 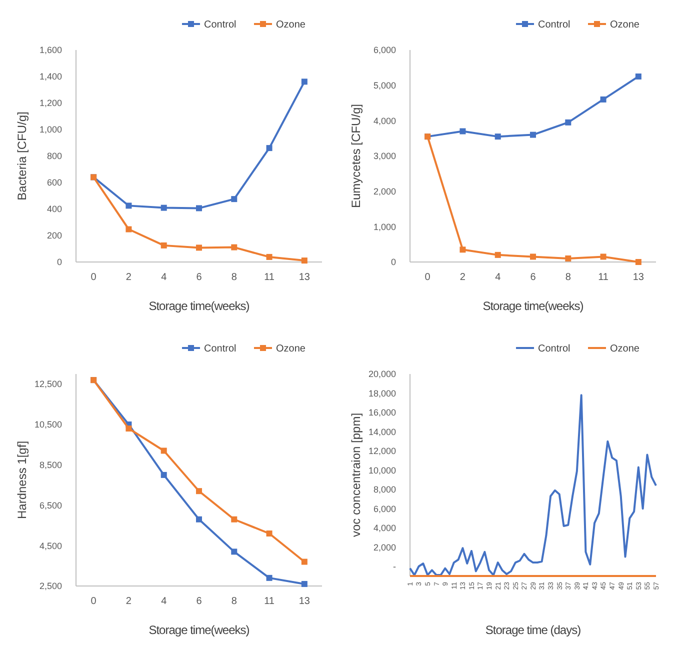 I want to click on y-tick-label: 3,000, so click(x=384, y=156).